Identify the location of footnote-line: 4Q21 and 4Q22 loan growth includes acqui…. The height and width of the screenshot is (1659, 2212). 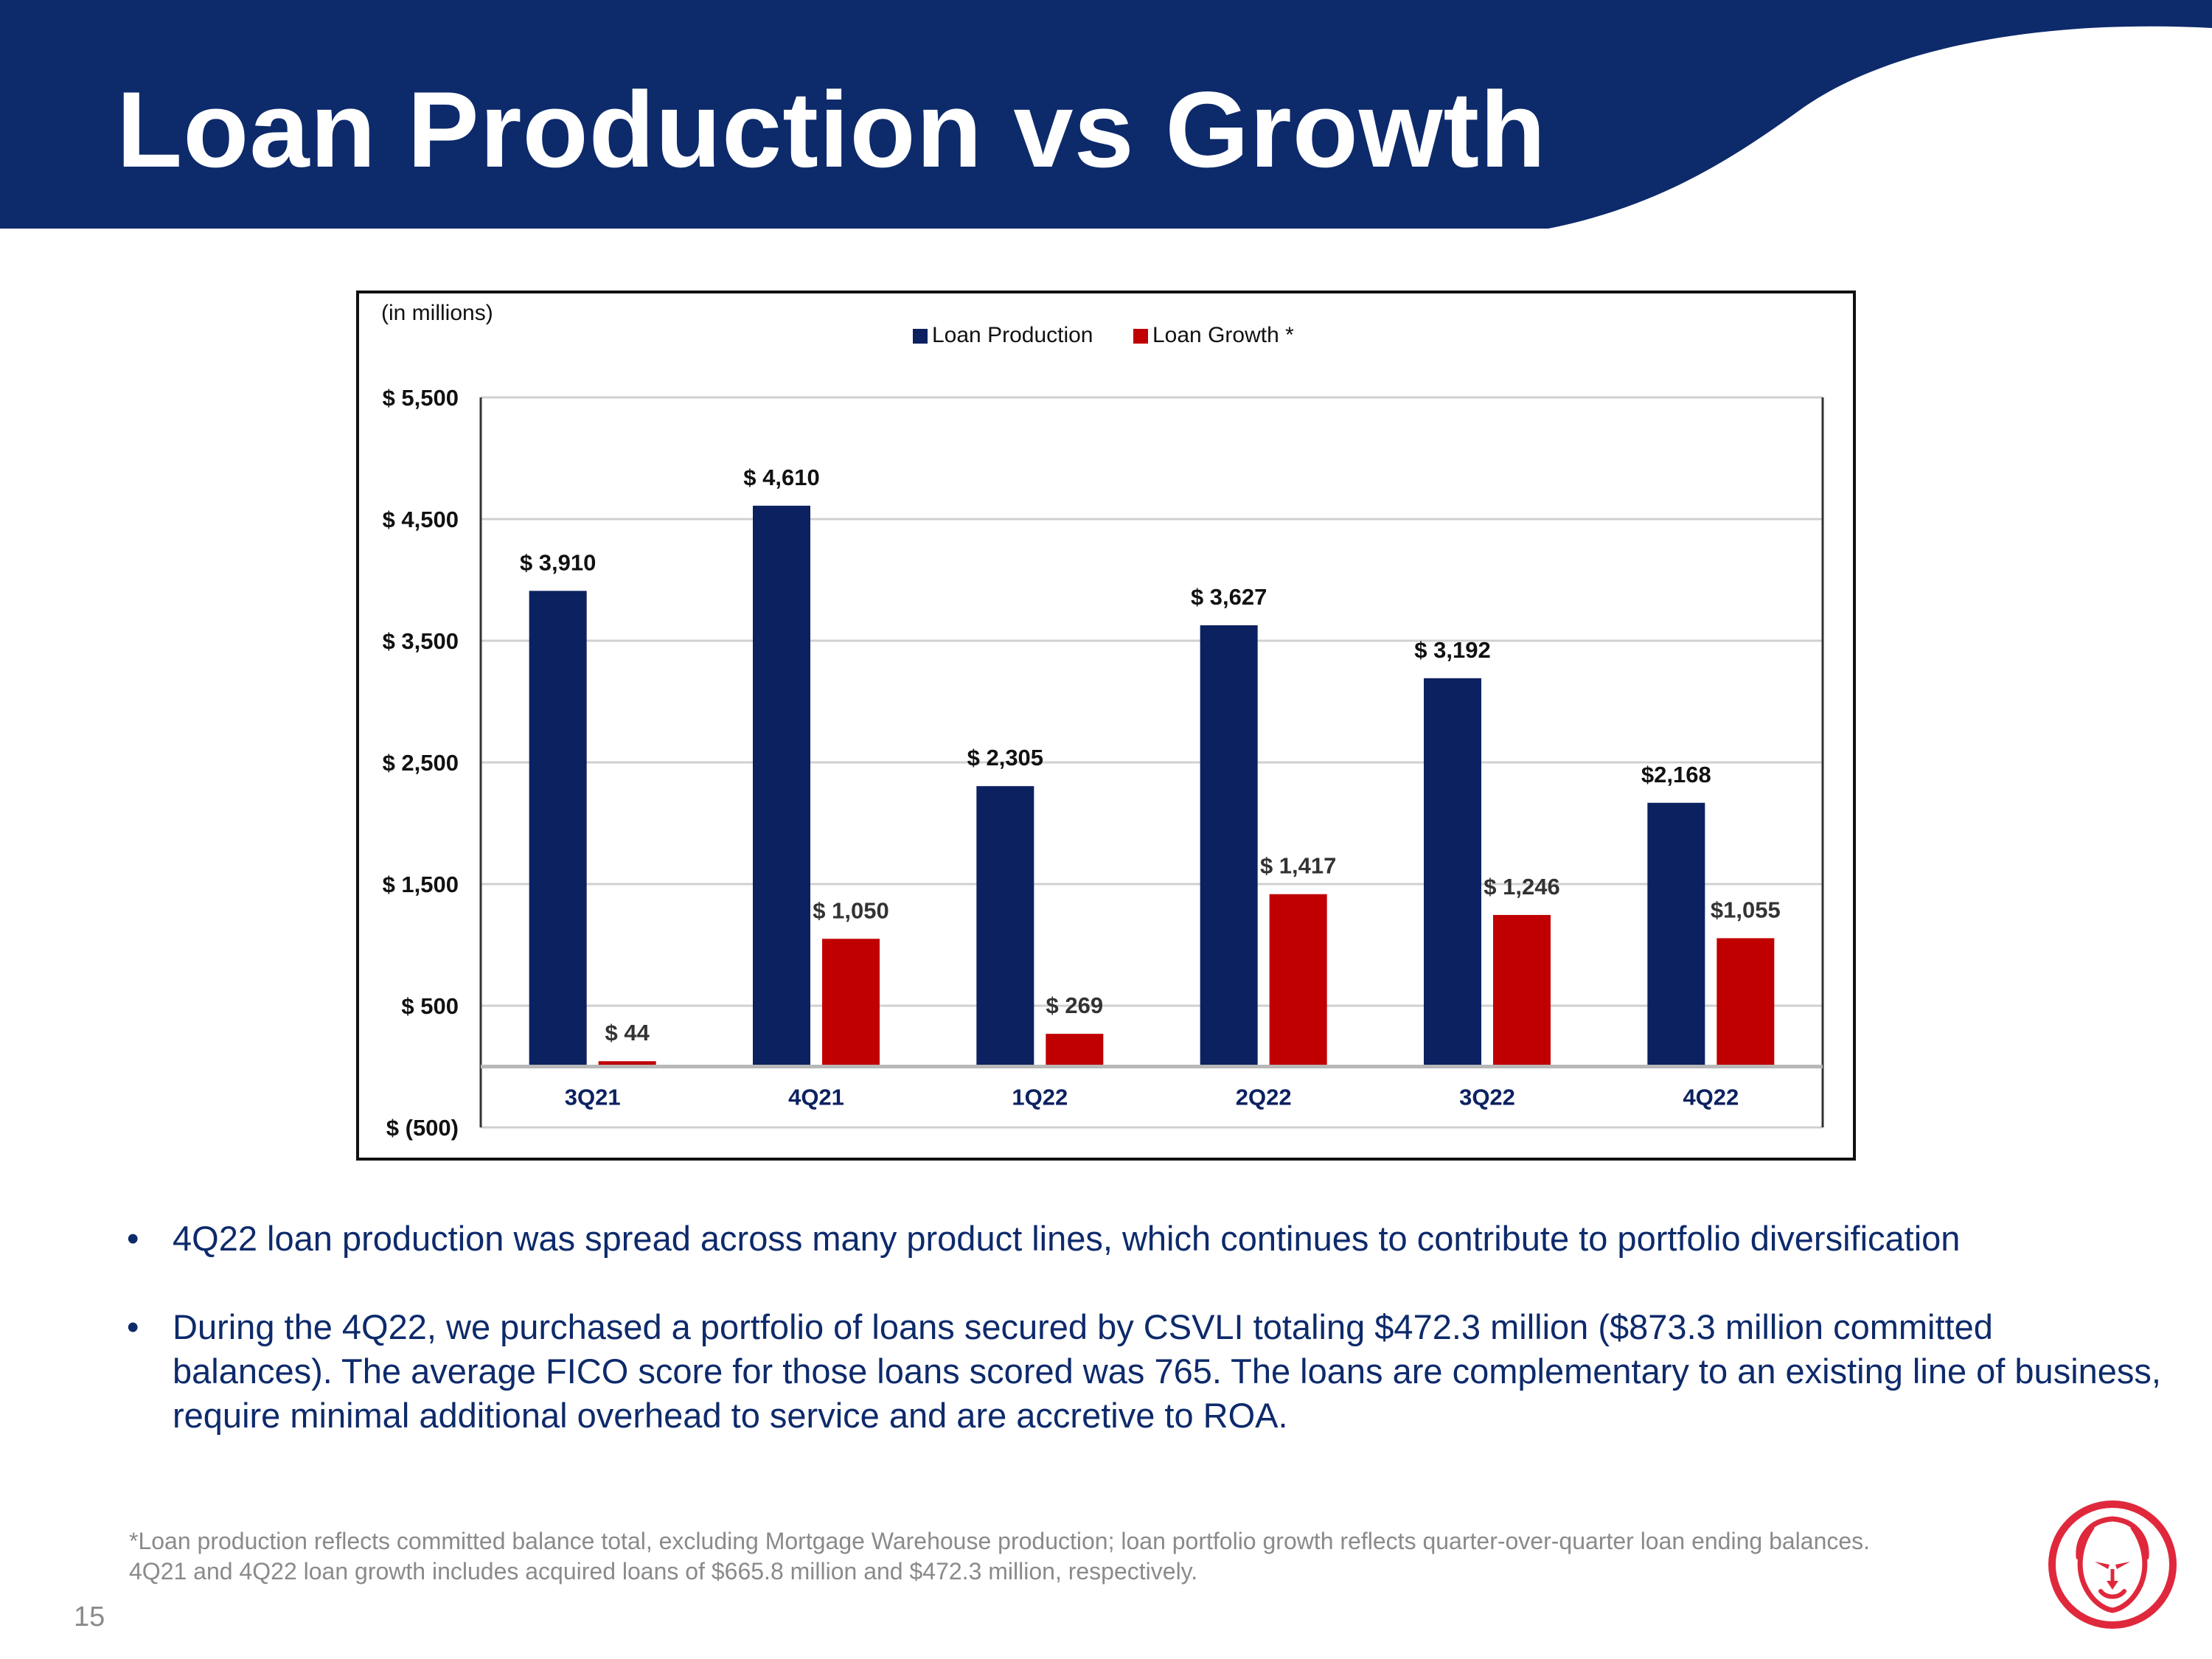
(663, 1571).